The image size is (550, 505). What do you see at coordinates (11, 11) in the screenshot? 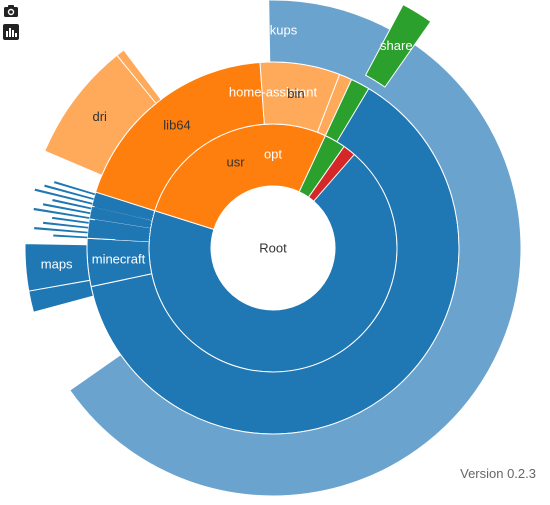
I see `camera-icon` at bounding box center [11, 11].